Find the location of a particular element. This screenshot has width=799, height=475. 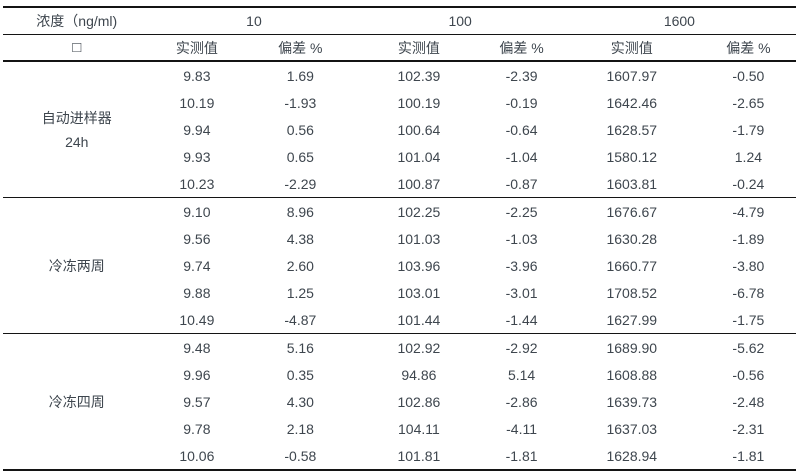

deviation-value-cell: -1.04 is located at coordinates (521, 156).